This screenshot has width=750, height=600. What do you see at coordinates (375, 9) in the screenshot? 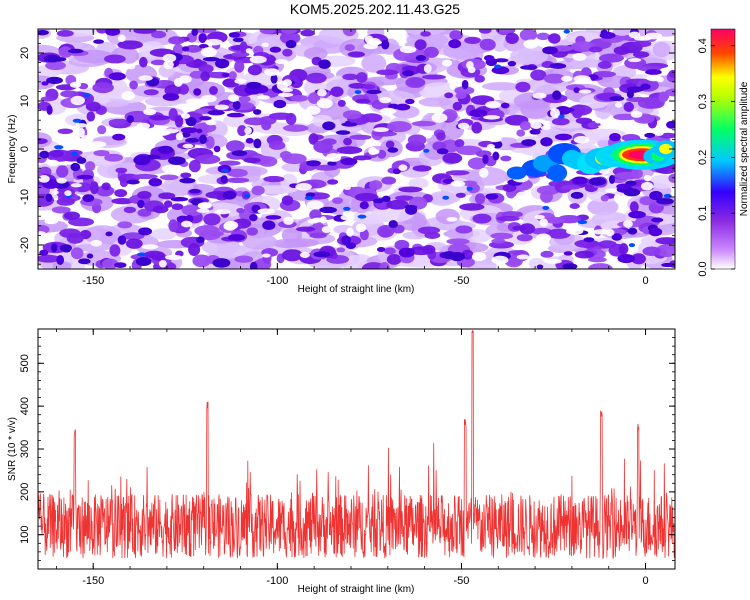
I see `chart-title: KOM5.2025.202.11.43.G25` at bounding box center [375, 9].